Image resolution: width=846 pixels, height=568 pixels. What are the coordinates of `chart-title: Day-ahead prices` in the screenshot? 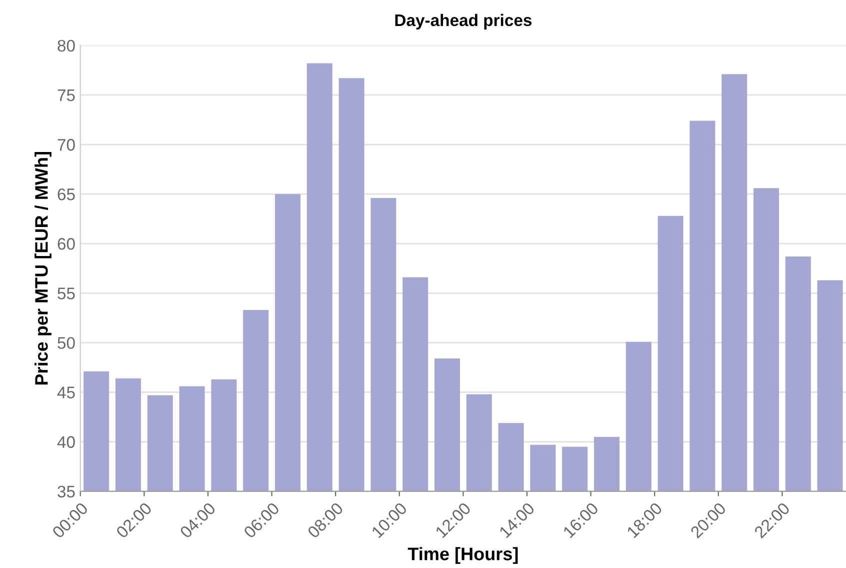 It's located at (463, 22).